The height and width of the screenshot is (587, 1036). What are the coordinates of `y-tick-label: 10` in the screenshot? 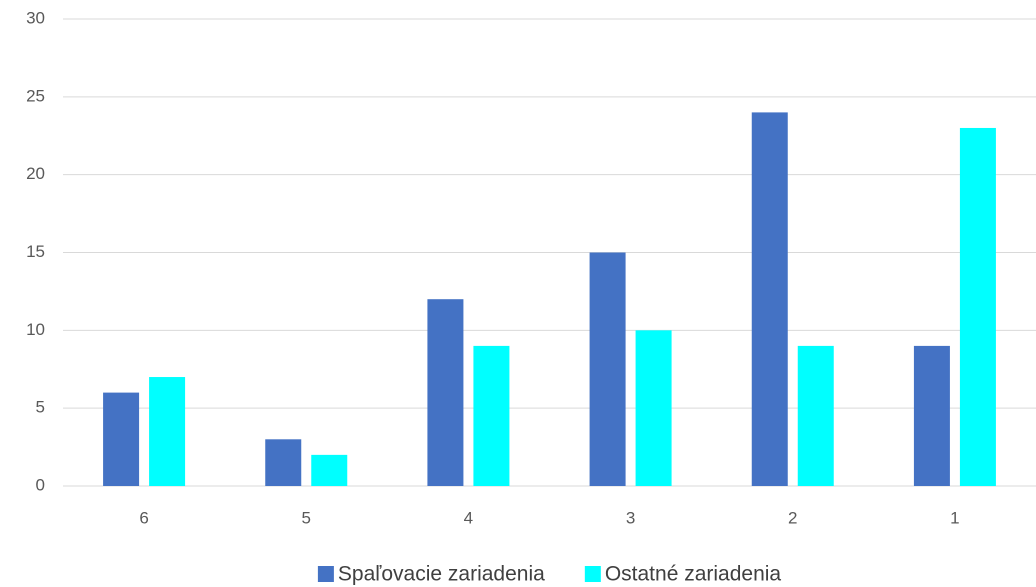 It's located at (35, 329).